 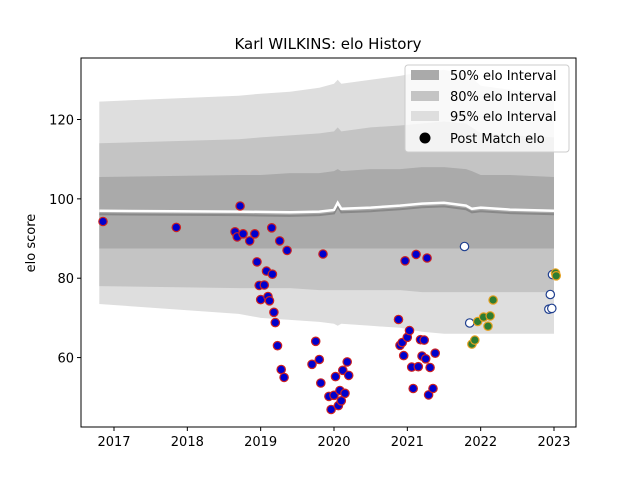 I want to click on x-tick-label-0: 2017, so click(x=113, y=442).